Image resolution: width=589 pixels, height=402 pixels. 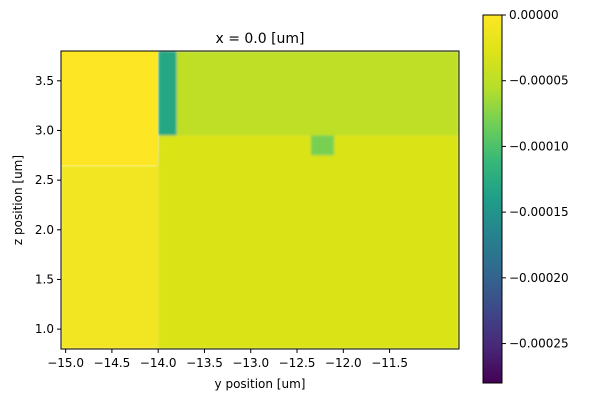 I want to click on x-tick-label: −14.5, so click(x=112, y=363).